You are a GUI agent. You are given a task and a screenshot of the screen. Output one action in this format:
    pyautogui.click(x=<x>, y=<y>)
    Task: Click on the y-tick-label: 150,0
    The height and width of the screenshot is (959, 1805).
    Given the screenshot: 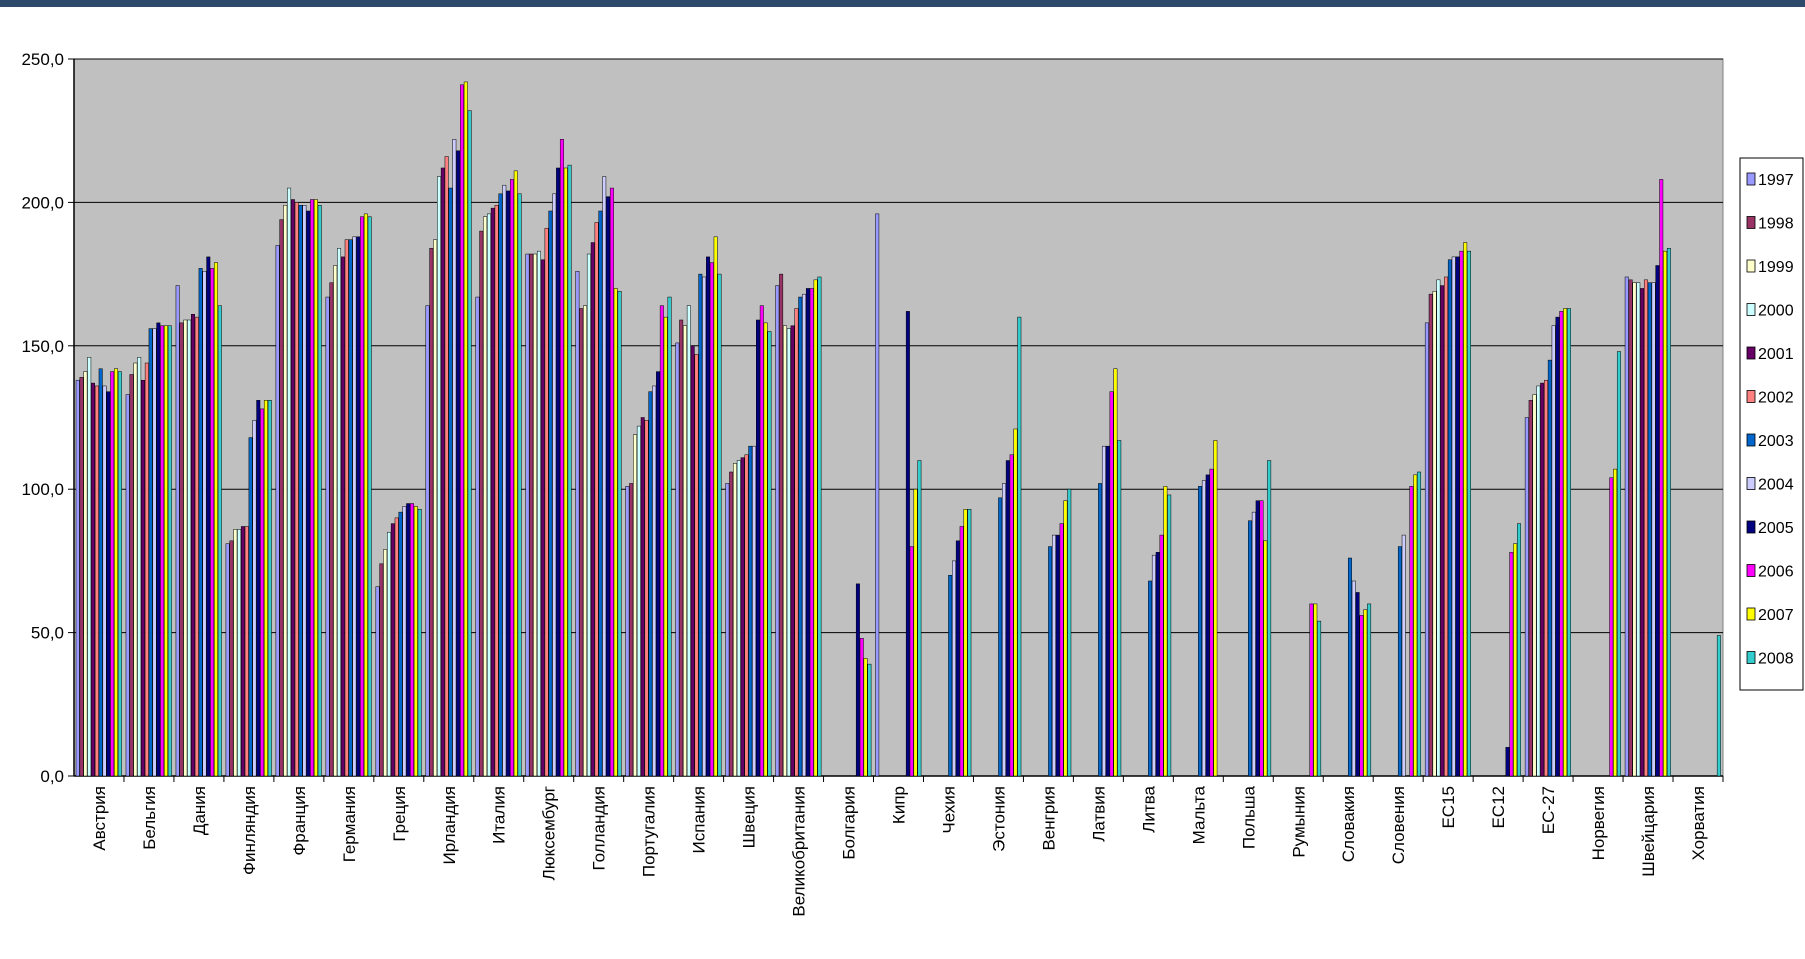 What is the action you would take?
    pyautogui.click(x=42, y=346)
    